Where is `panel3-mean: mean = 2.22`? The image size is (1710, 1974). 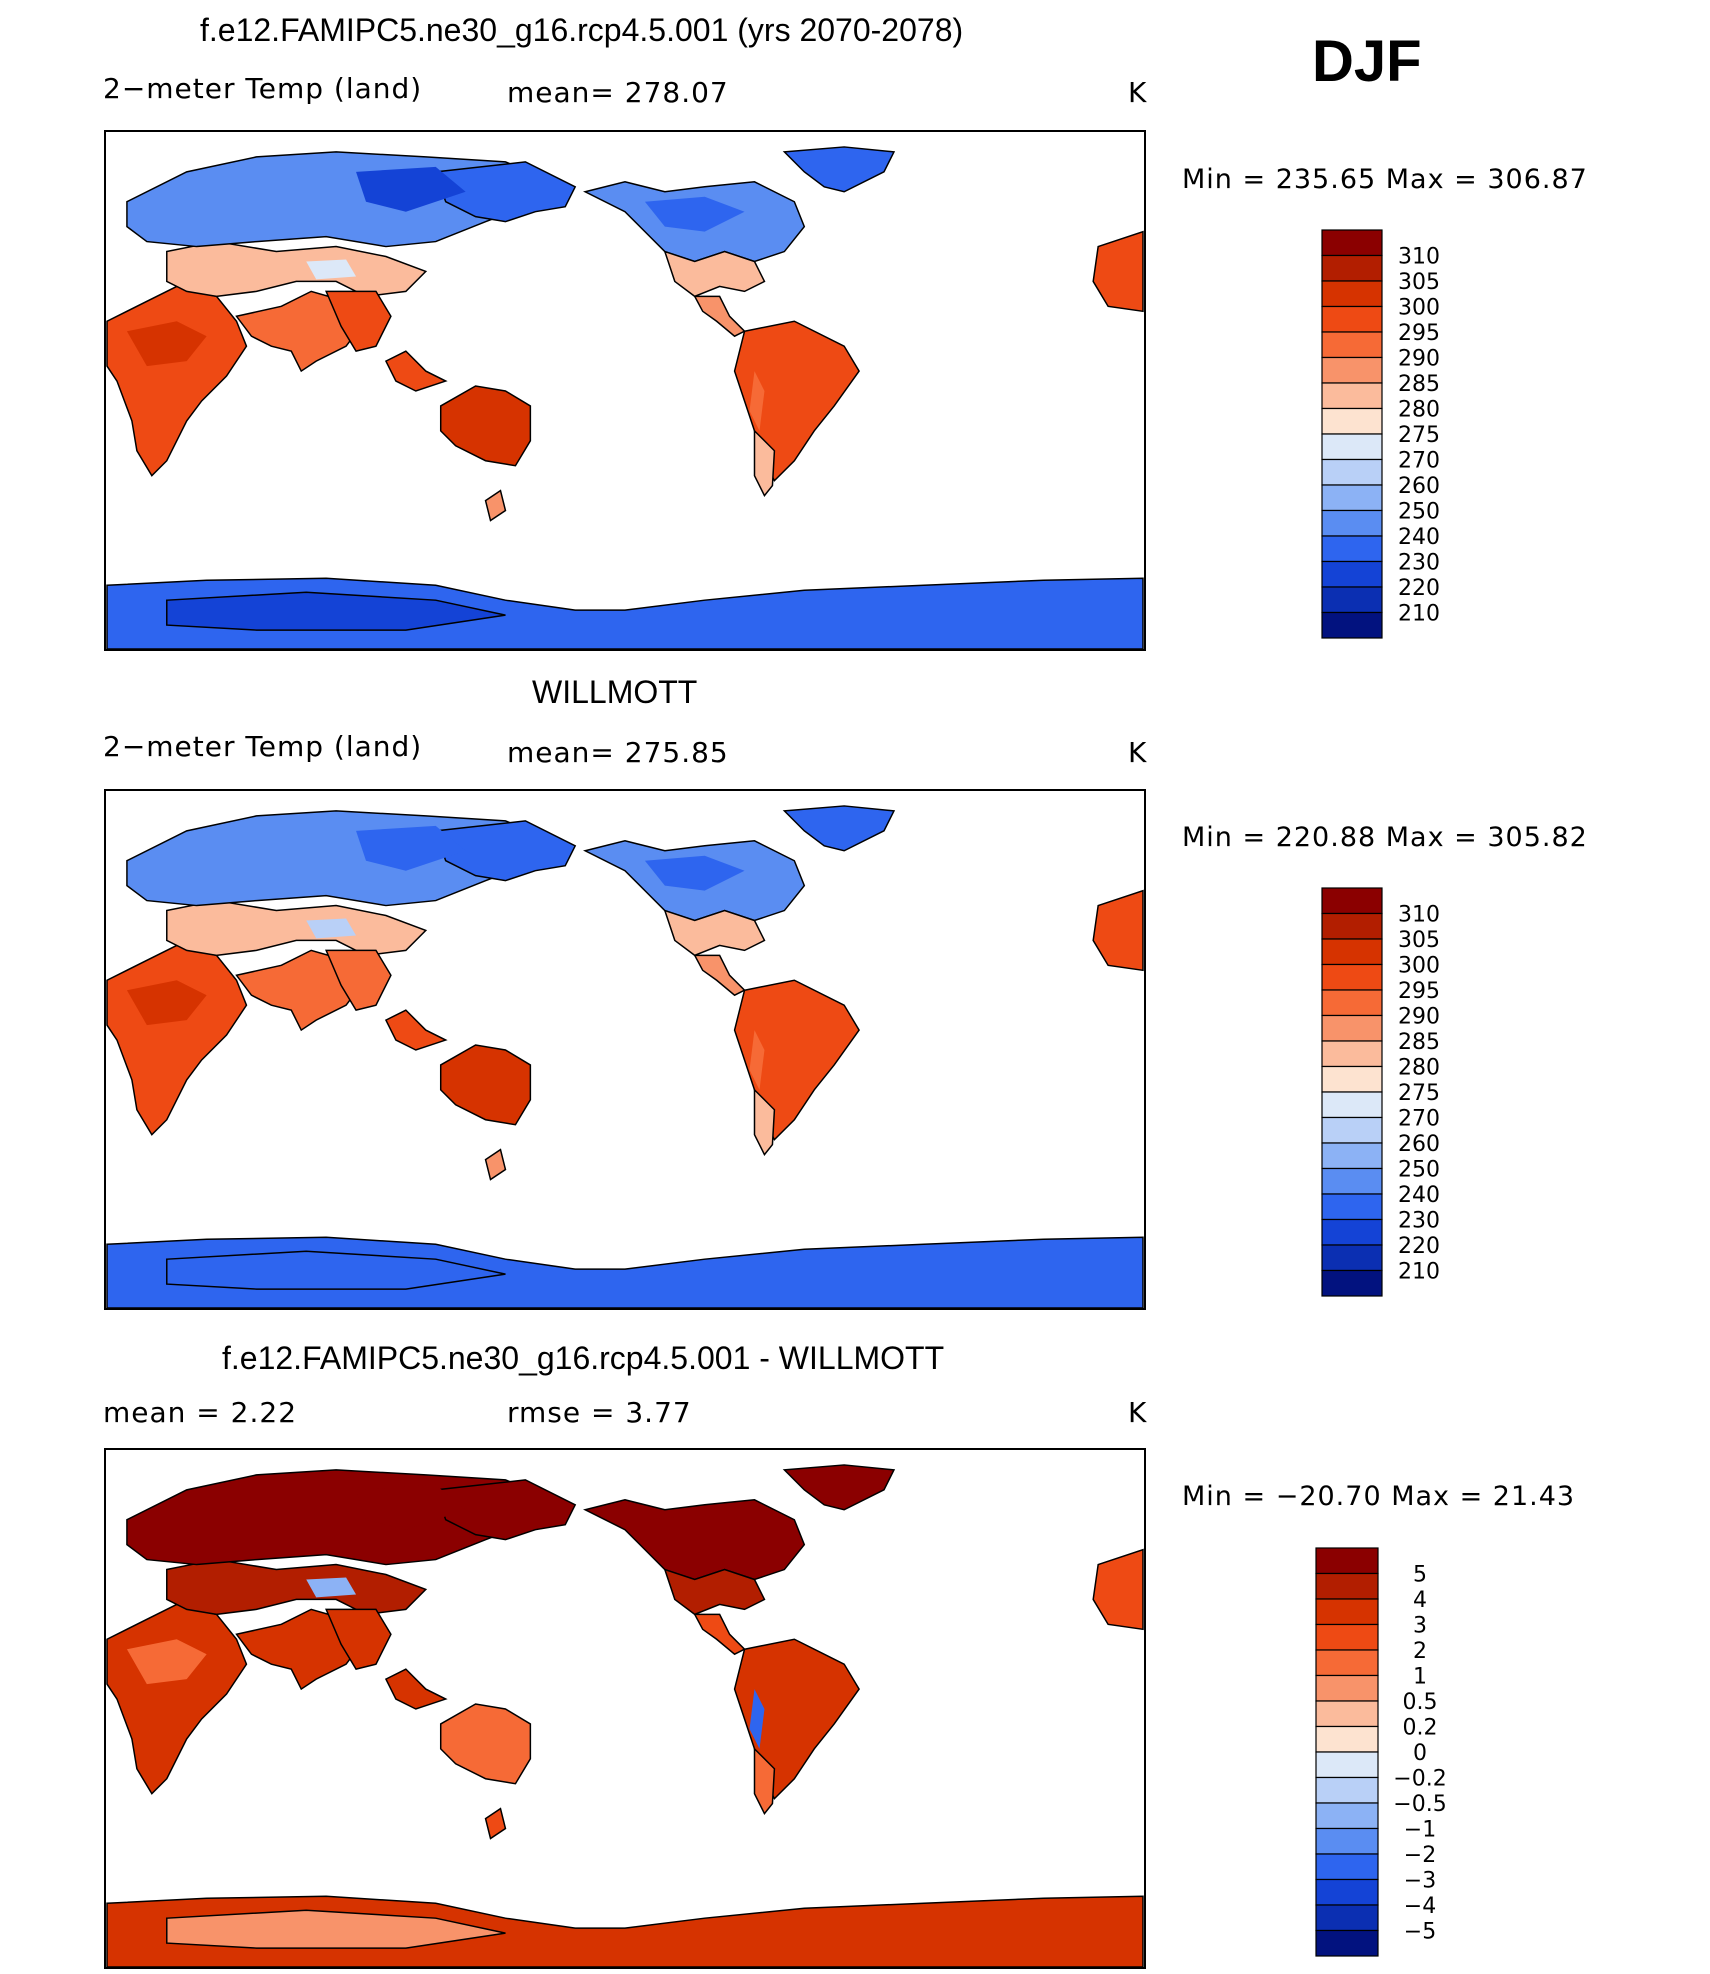
panel3-mean: mean = 2.22 is located at coordinates (200, 1412).